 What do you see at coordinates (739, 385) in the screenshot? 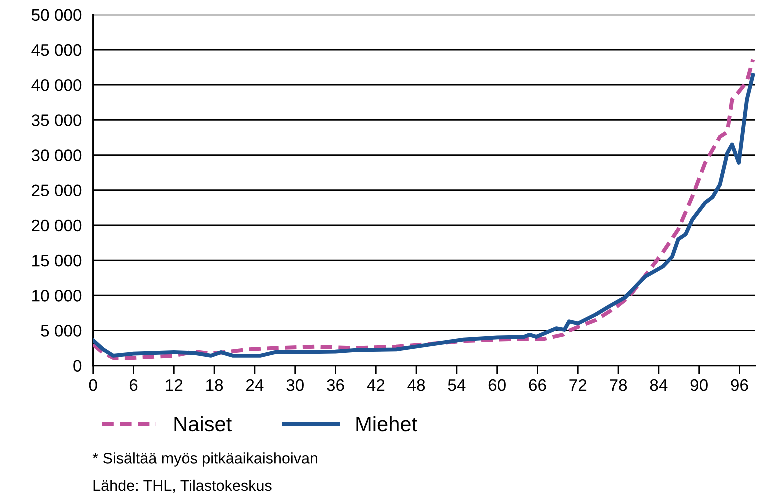
I see `x-tick-label: 96` at bounding box center [739, 385].